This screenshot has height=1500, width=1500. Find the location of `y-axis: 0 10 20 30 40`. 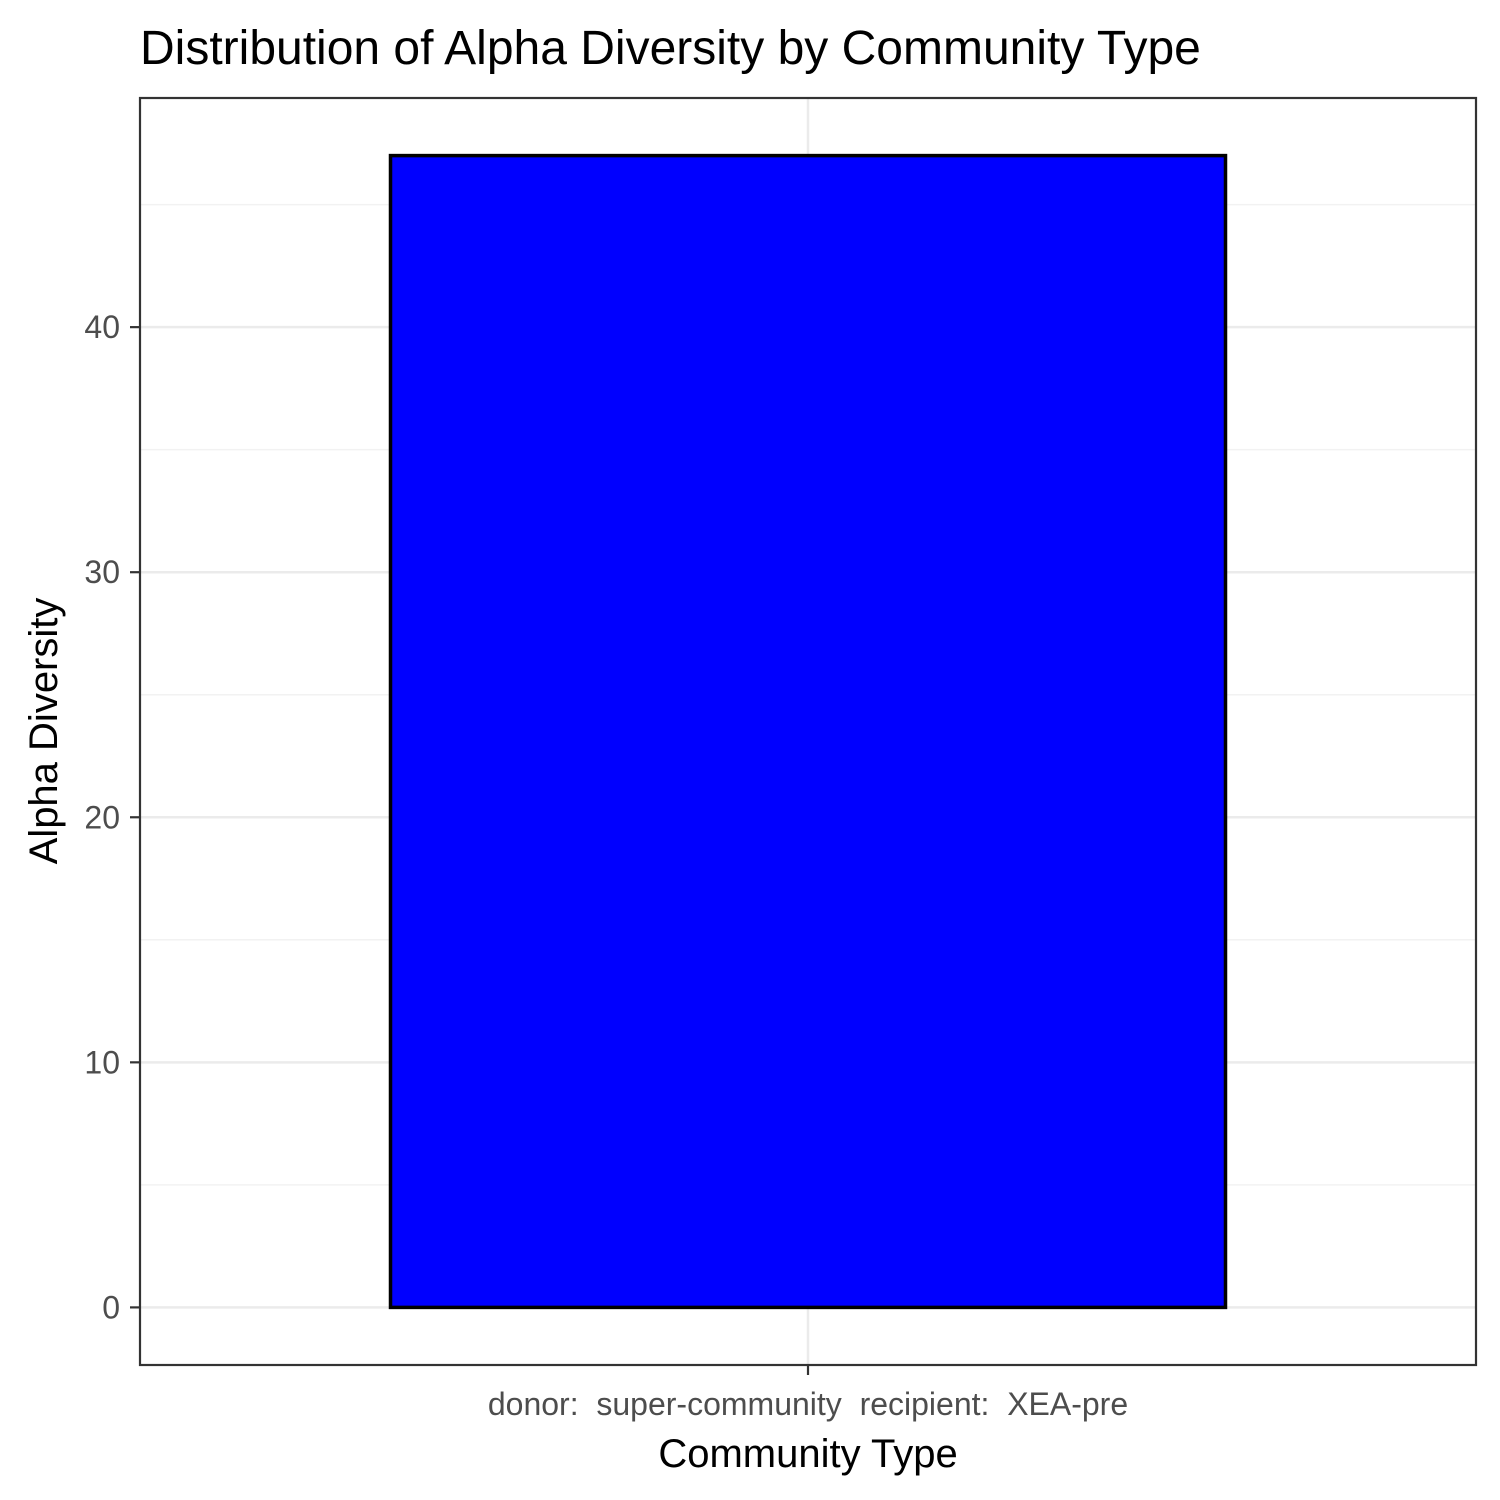

y-axis: 0 10 20 30 40 is located at coordinates (112, 817).